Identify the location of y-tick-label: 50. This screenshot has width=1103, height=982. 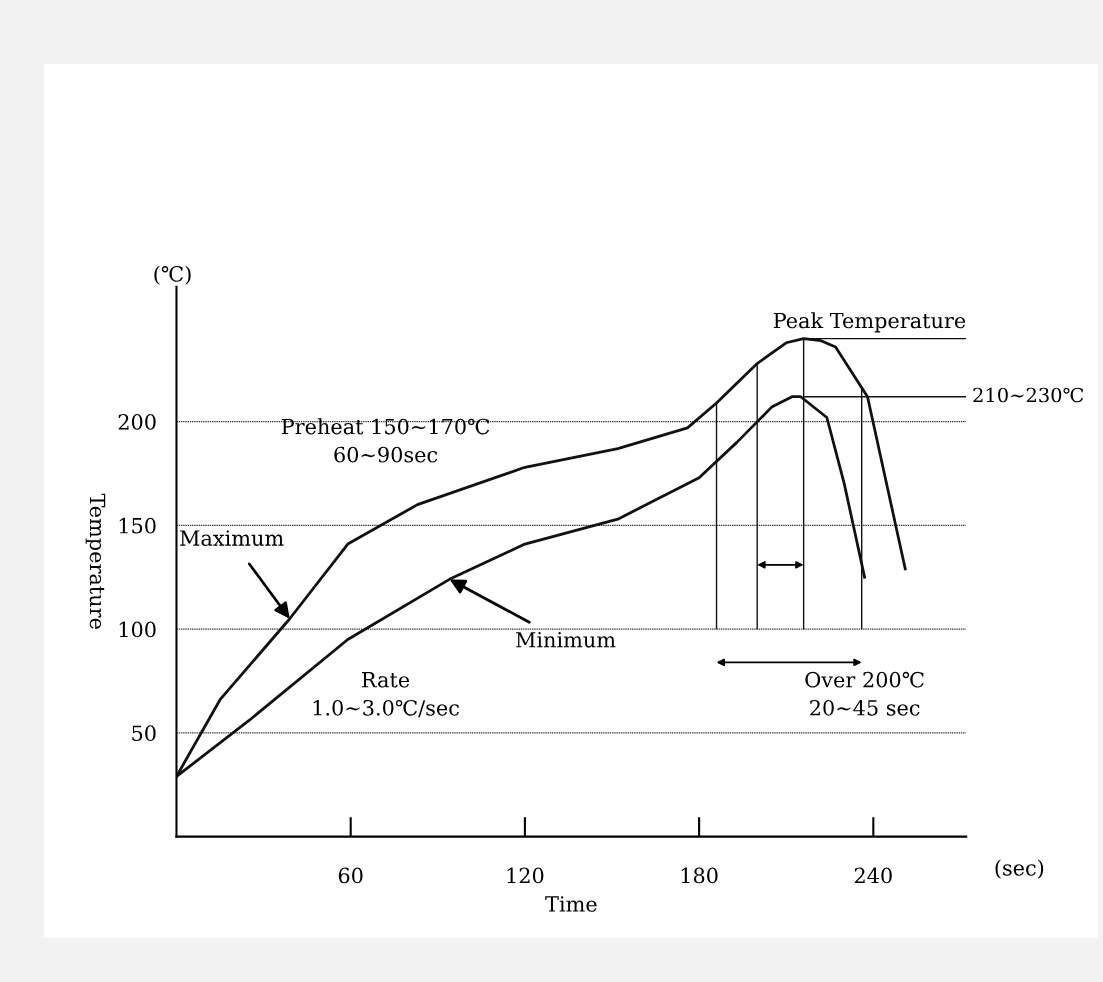
(144, 733).